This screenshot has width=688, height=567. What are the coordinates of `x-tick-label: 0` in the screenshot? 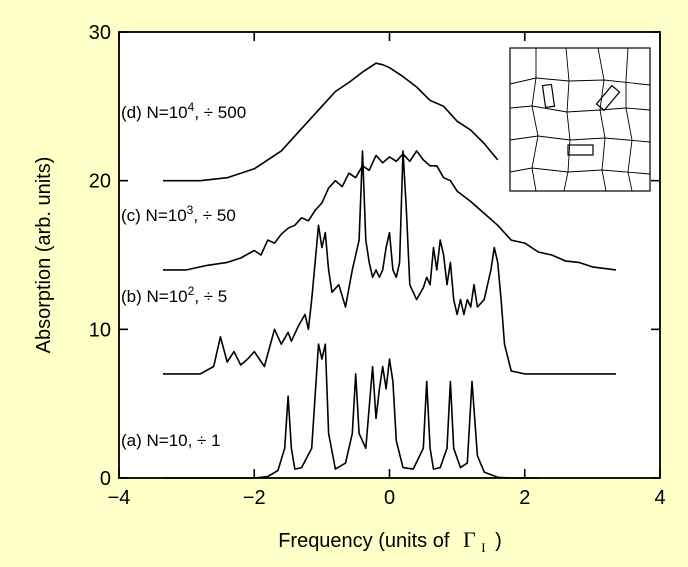 It's located at (389, 498).